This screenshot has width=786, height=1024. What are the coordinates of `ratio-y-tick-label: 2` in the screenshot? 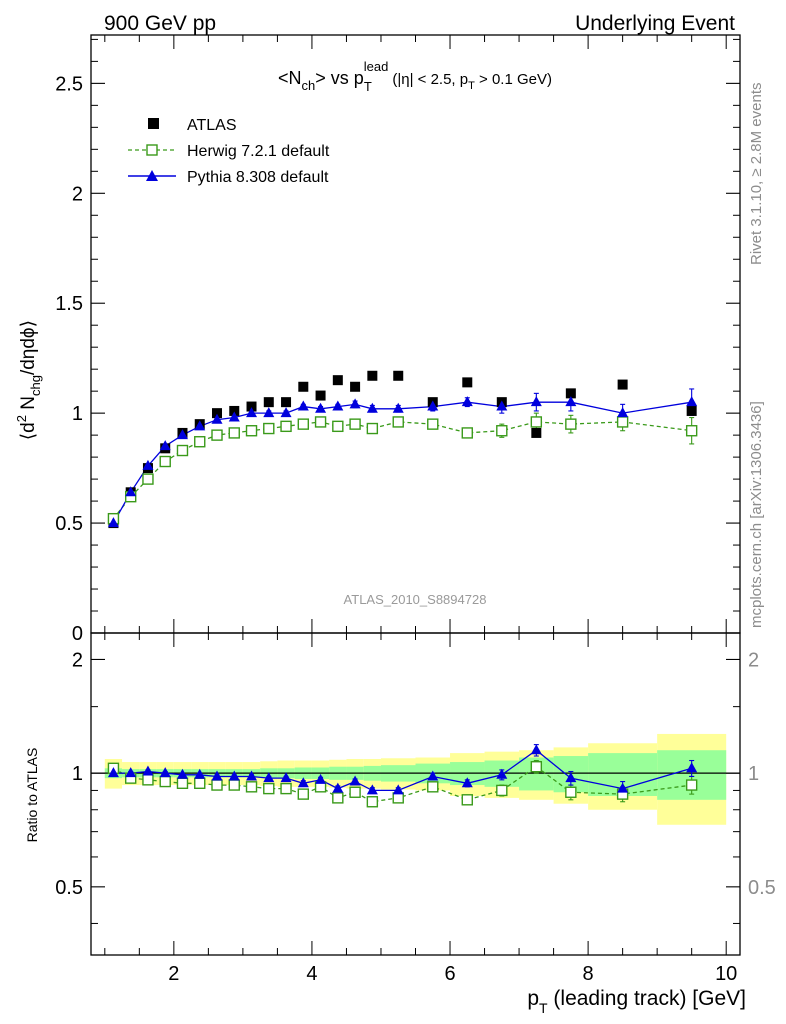 It's located at (77, 660).